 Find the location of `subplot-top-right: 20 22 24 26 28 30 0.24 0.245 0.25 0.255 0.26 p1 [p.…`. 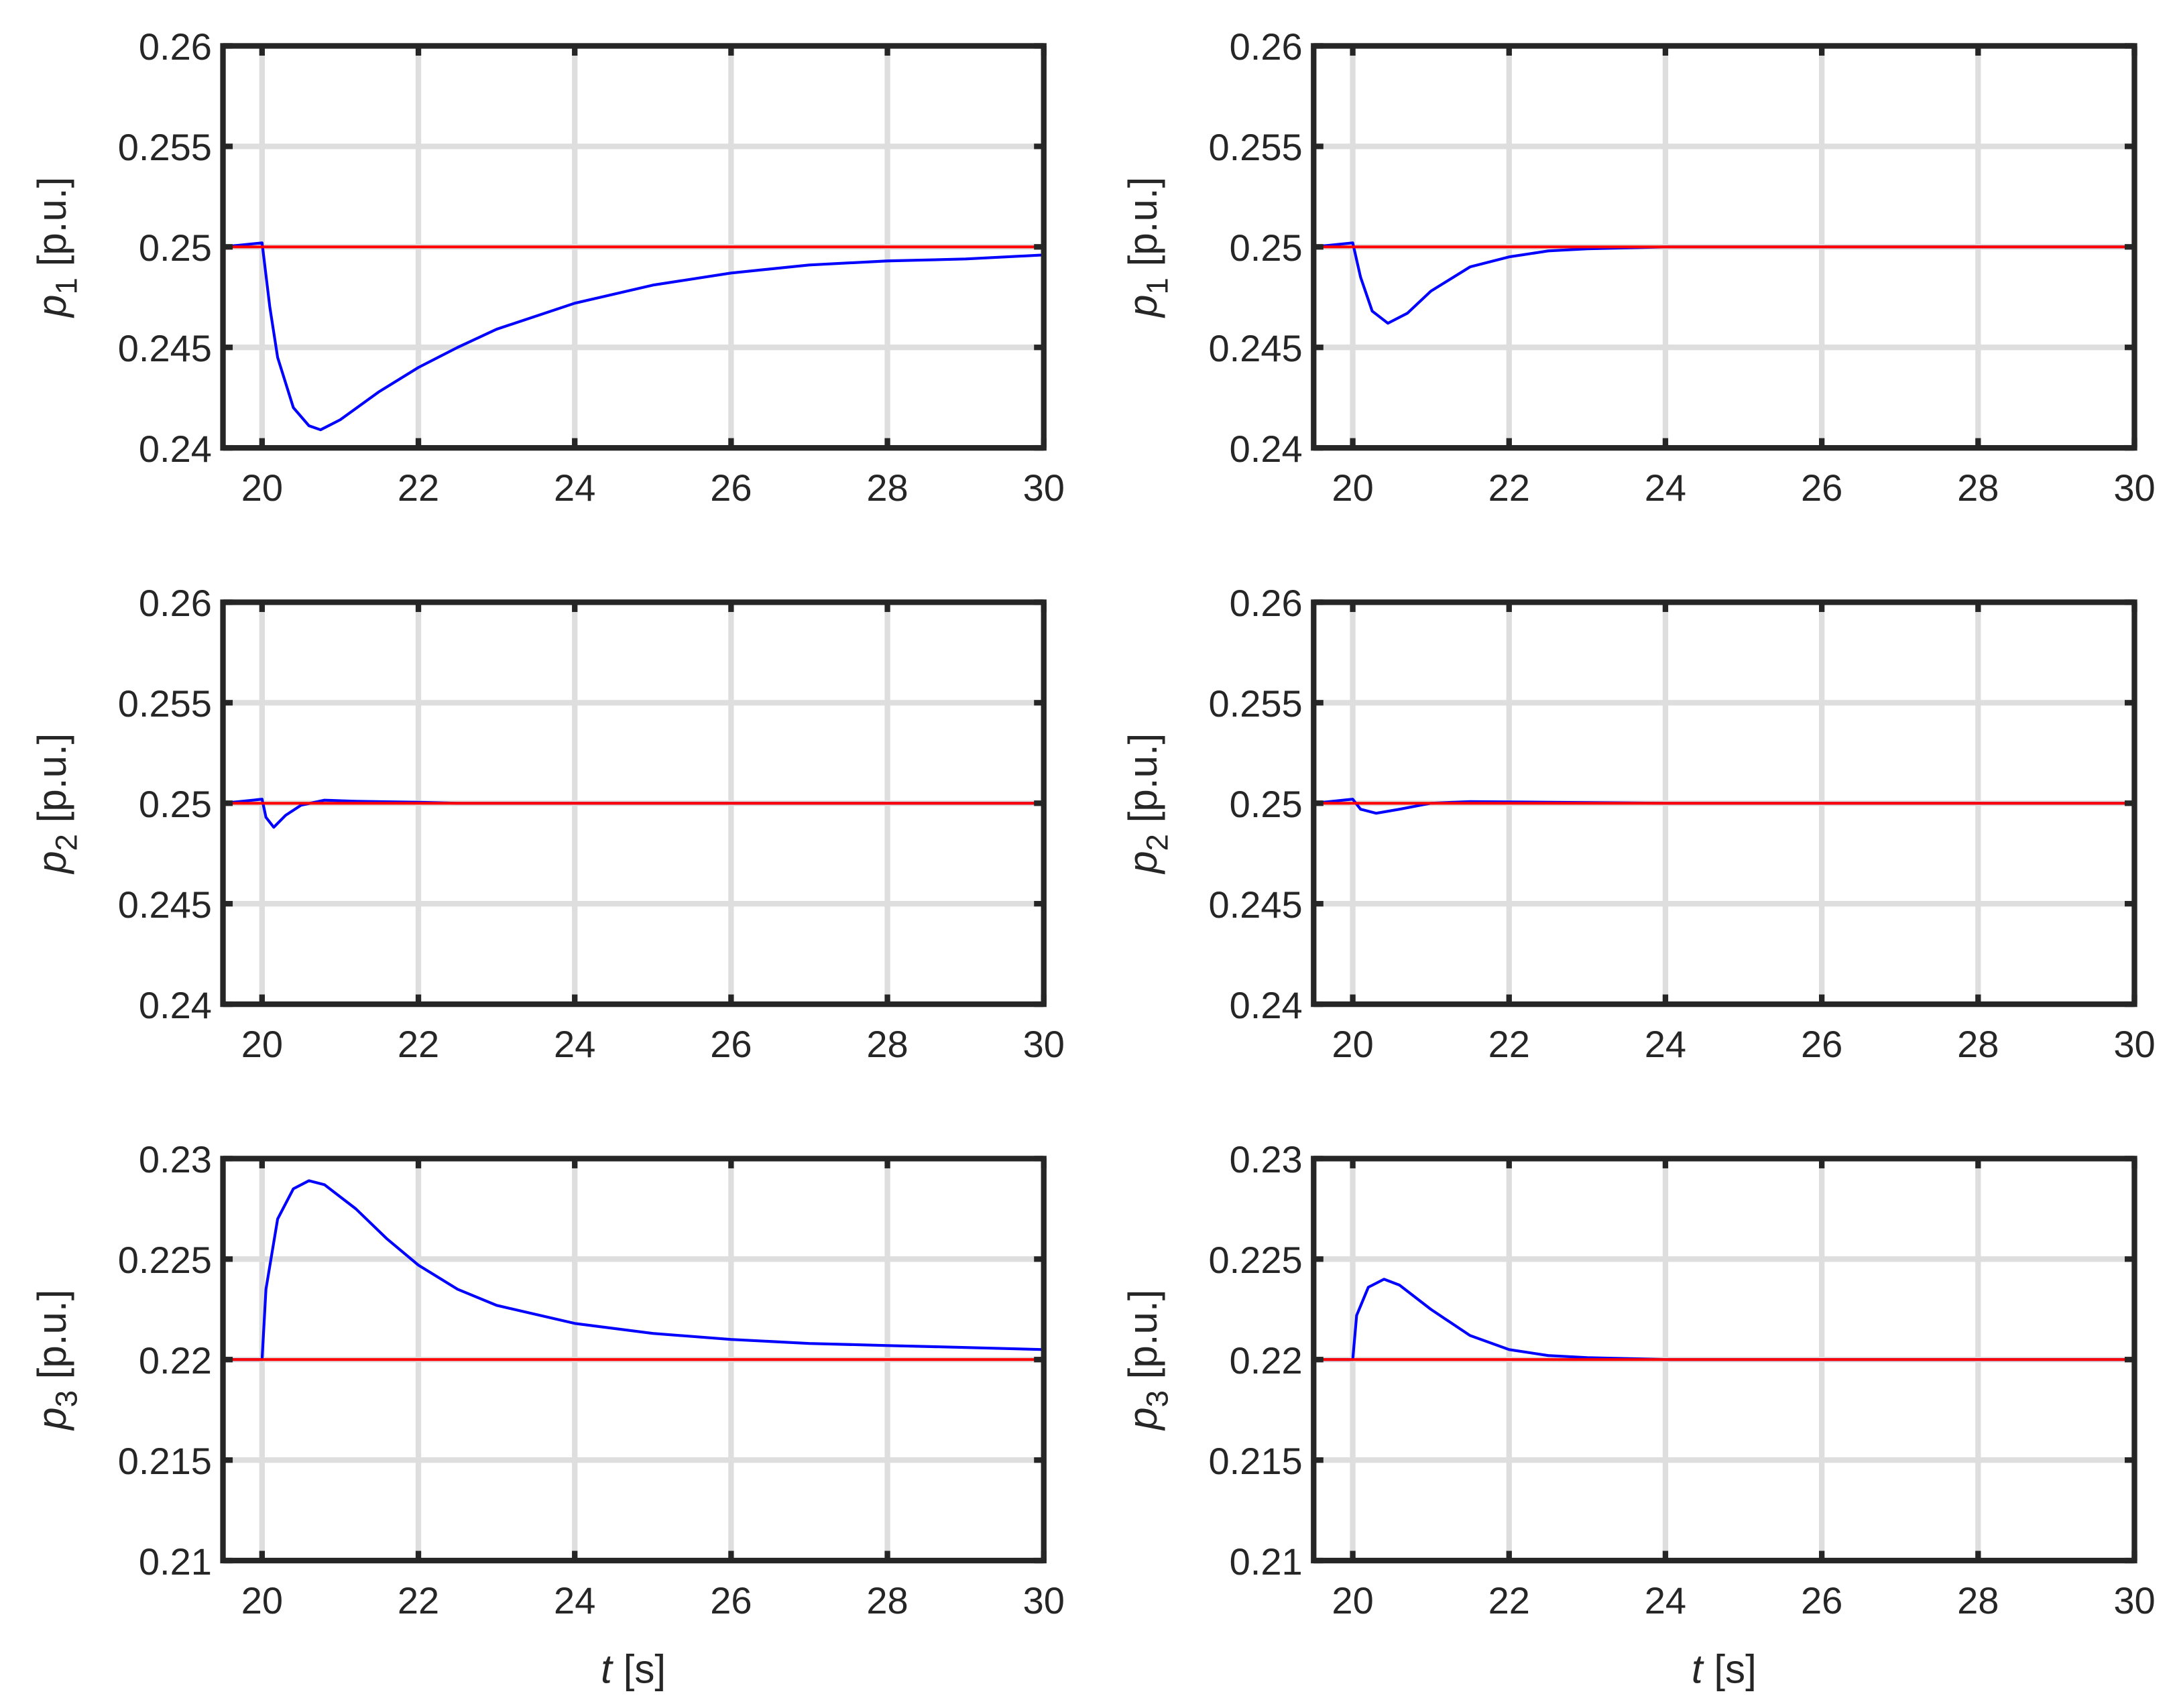

subplot-top-right: 20 22 24 26 28 30 0.24 0.245 0.25 0.255 0.26 p1 [p.… is located at coordinates (1638, 267).